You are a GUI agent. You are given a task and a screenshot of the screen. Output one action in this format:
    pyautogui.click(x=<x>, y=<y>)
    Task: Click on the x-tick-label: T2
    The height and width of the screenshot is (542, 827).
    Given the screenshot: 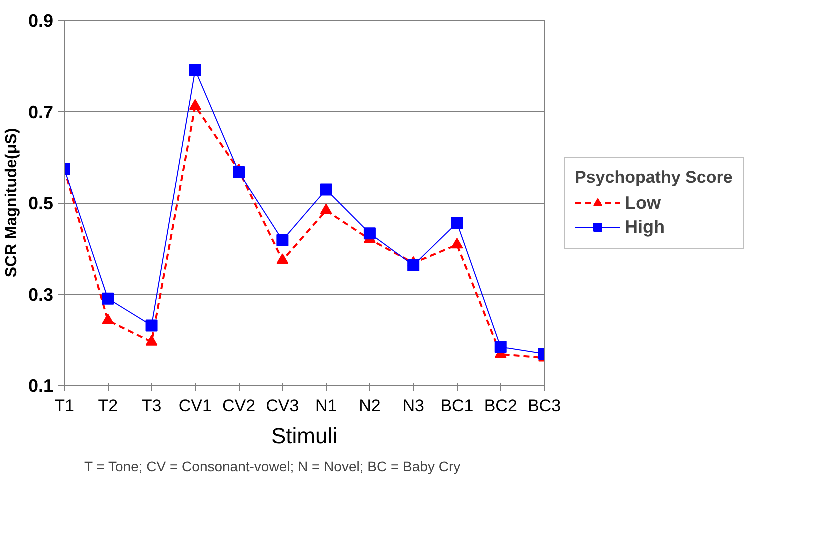 What is the action you would take?
    pyautogui.click(x=108, y=406)
    